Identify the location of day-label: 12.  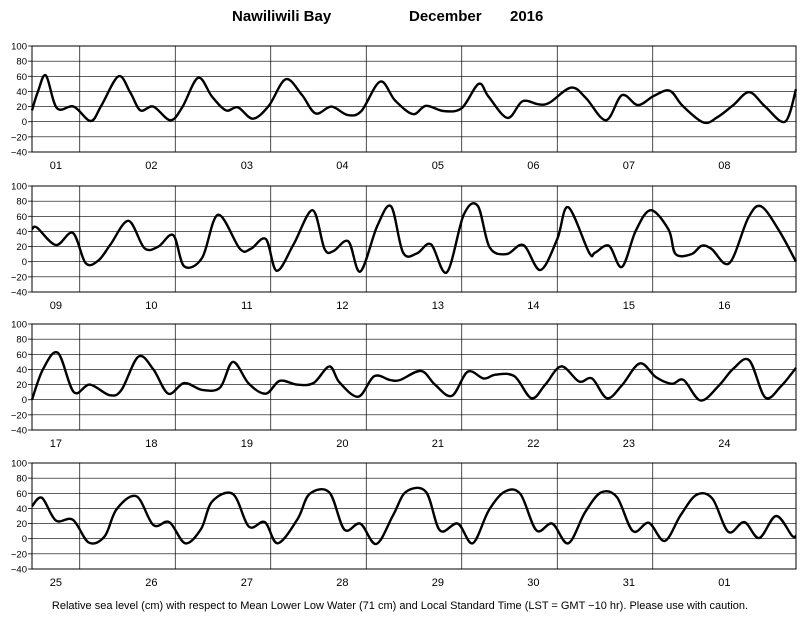
(342, 306).